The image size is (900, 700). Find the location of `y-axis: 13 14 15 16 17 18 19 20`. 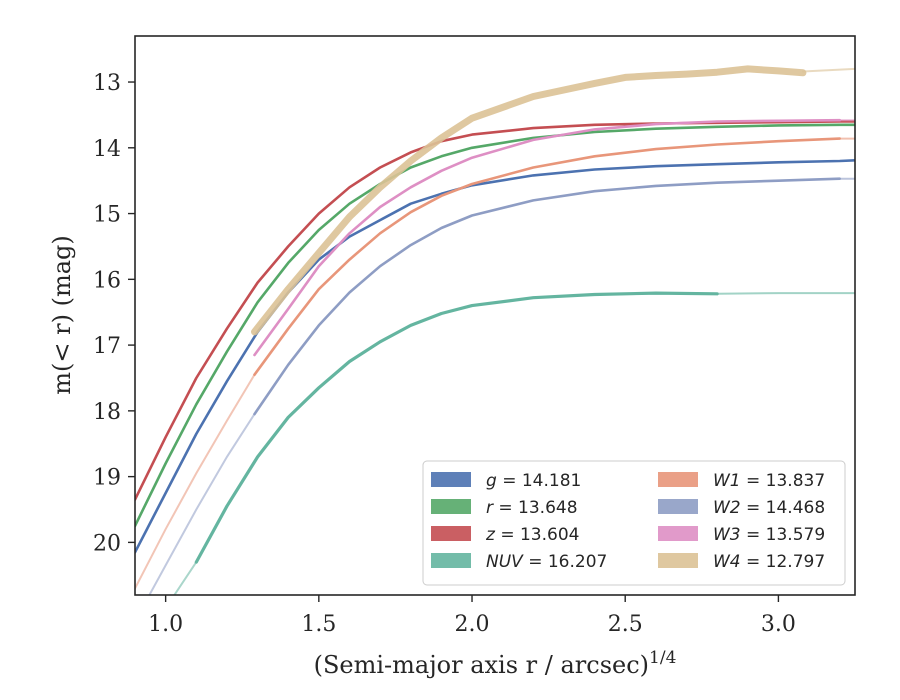

y-axis: 13 14 15 16 17 18 19 20 is located at coordinates (114, 313).